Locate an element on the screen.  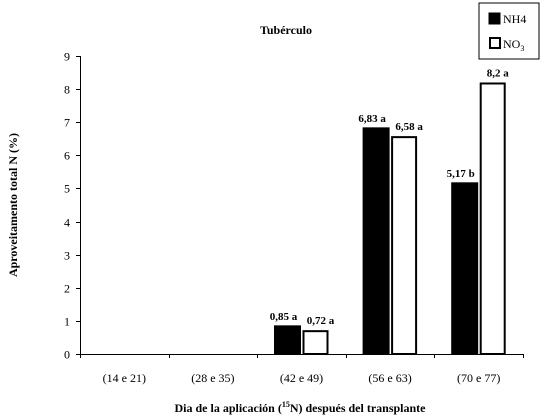
legend-label-no3: NO3 is located at coordinates (513, 45).